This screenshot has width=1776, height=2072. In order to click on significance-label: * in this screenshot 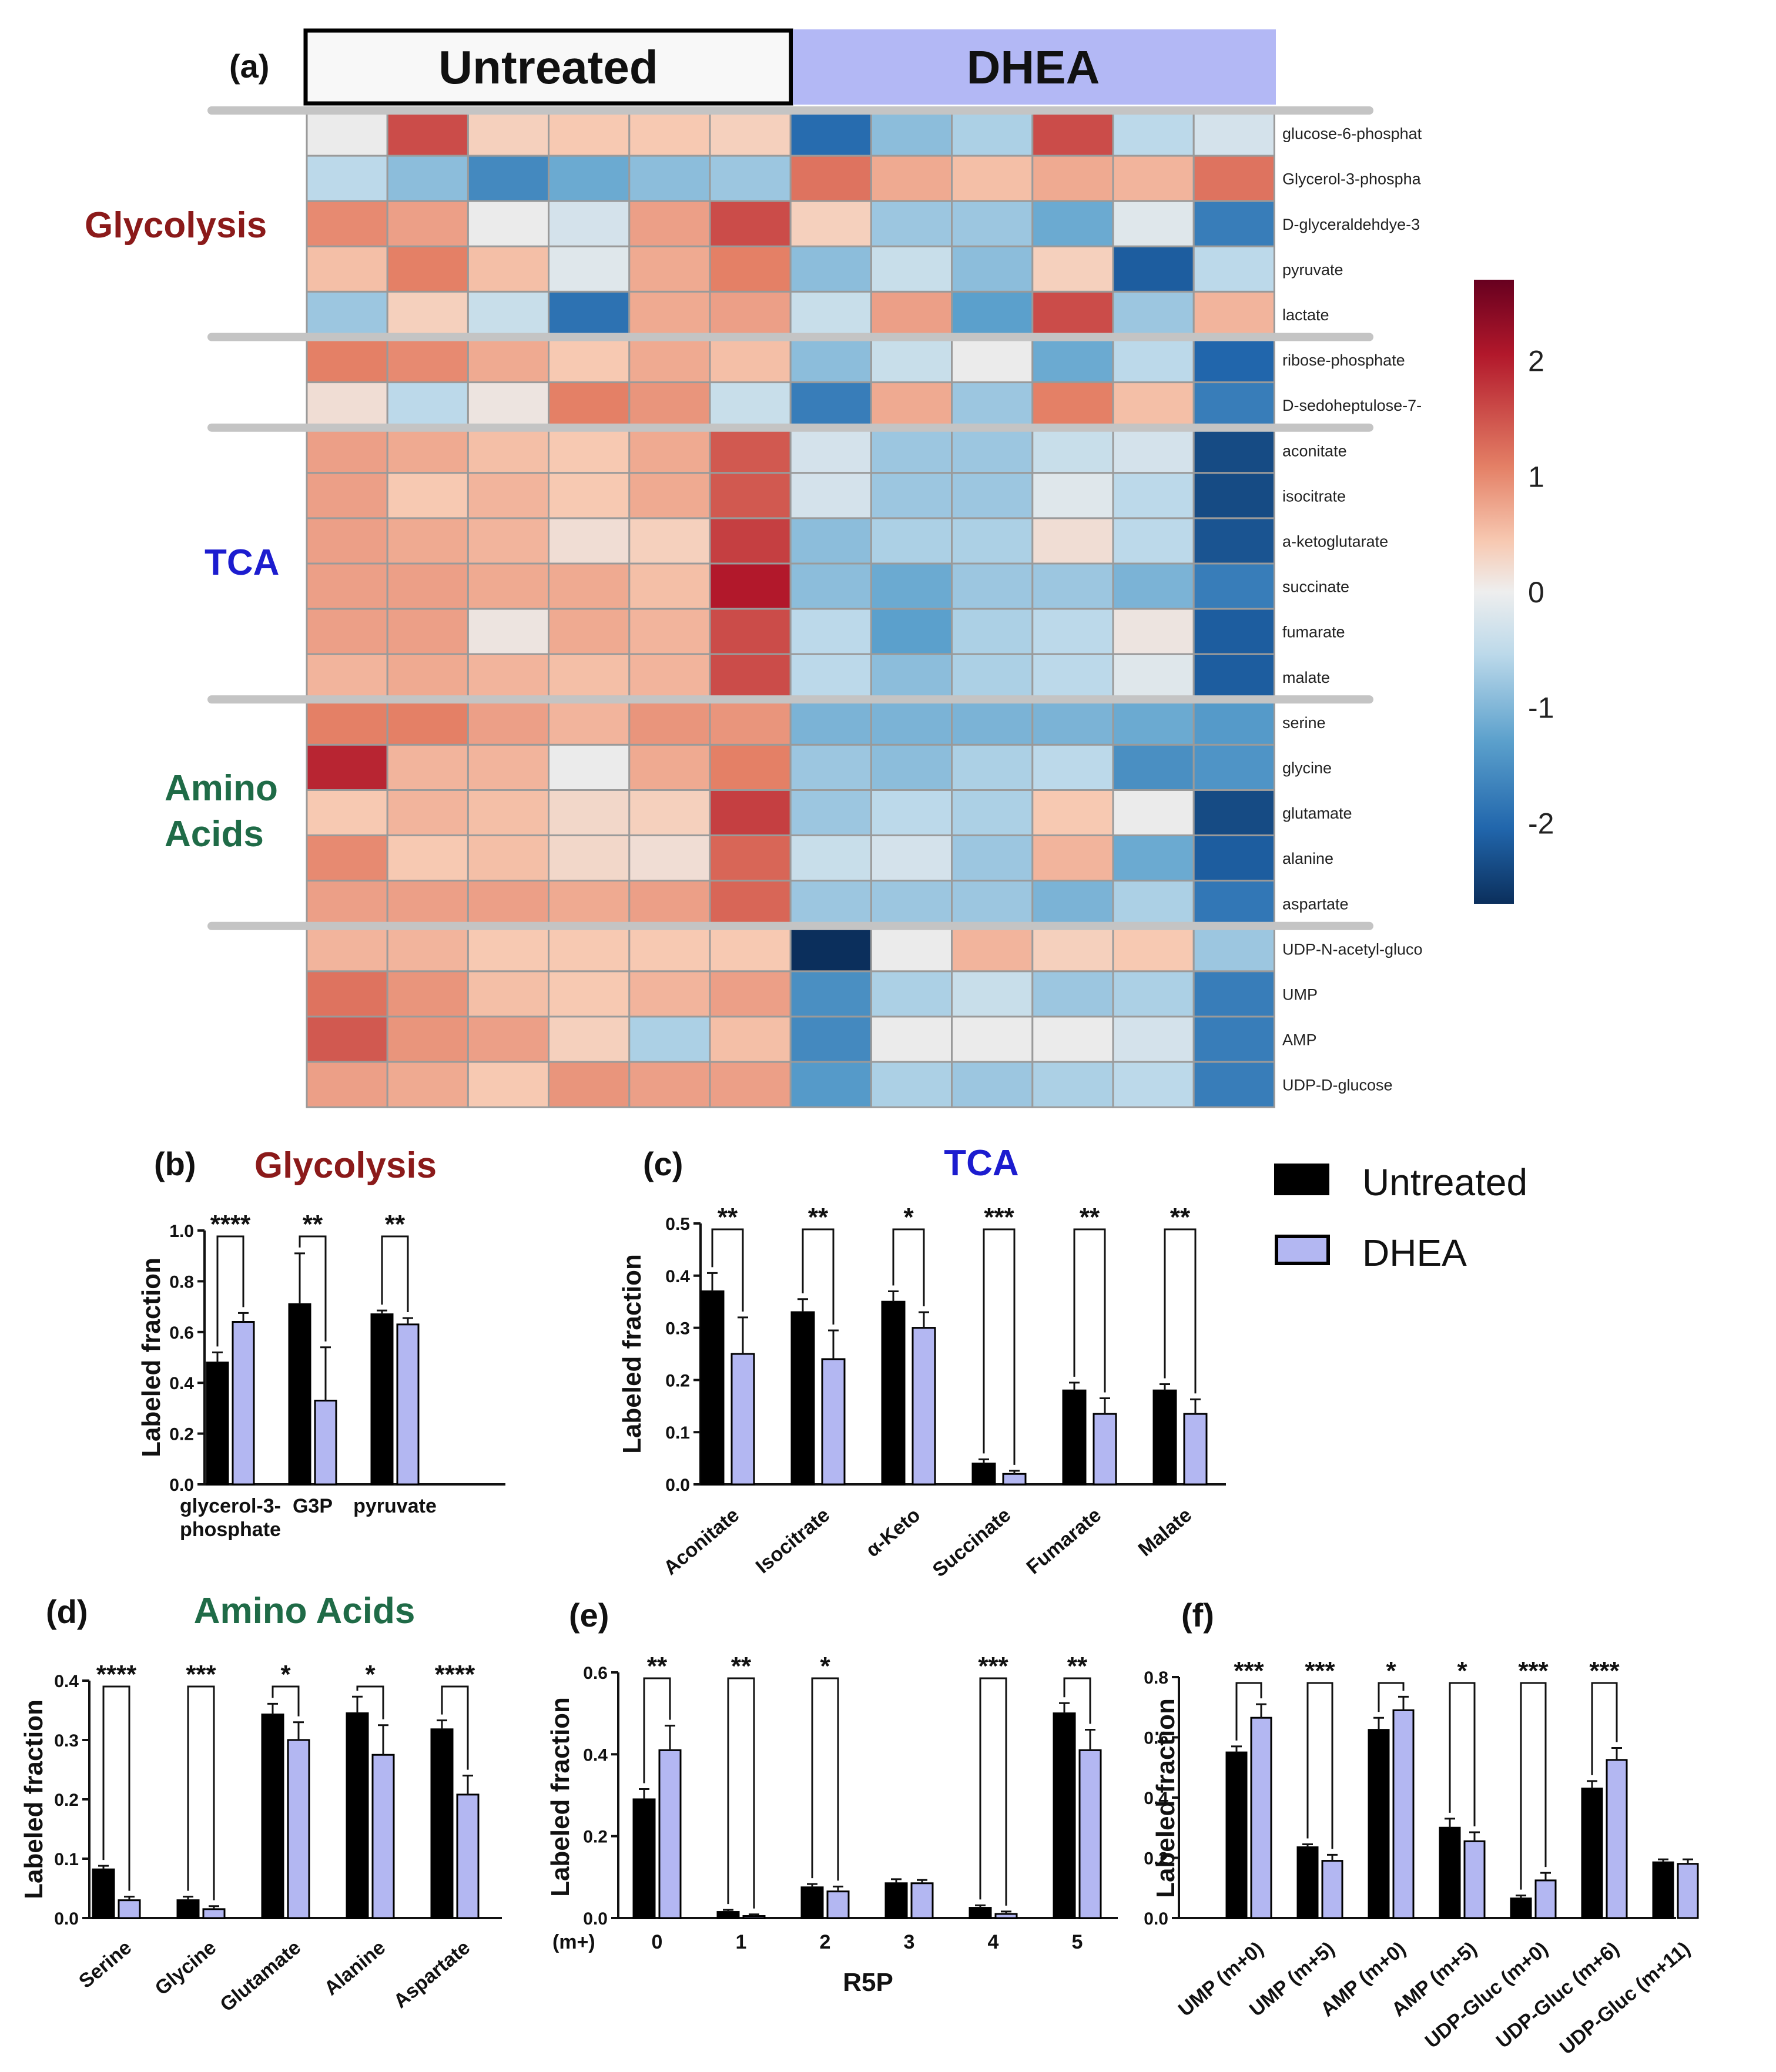, I will do `click(371, 1675)`.